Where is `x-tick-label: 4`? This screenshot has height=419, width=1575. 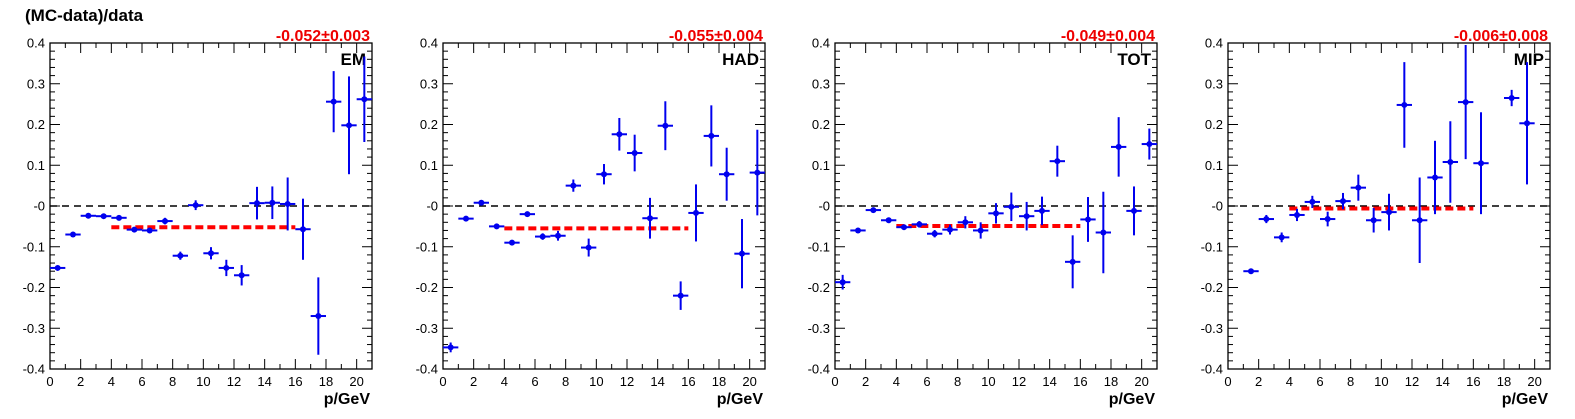
x-tick-label: 4 is located at coordinates (896, 381).